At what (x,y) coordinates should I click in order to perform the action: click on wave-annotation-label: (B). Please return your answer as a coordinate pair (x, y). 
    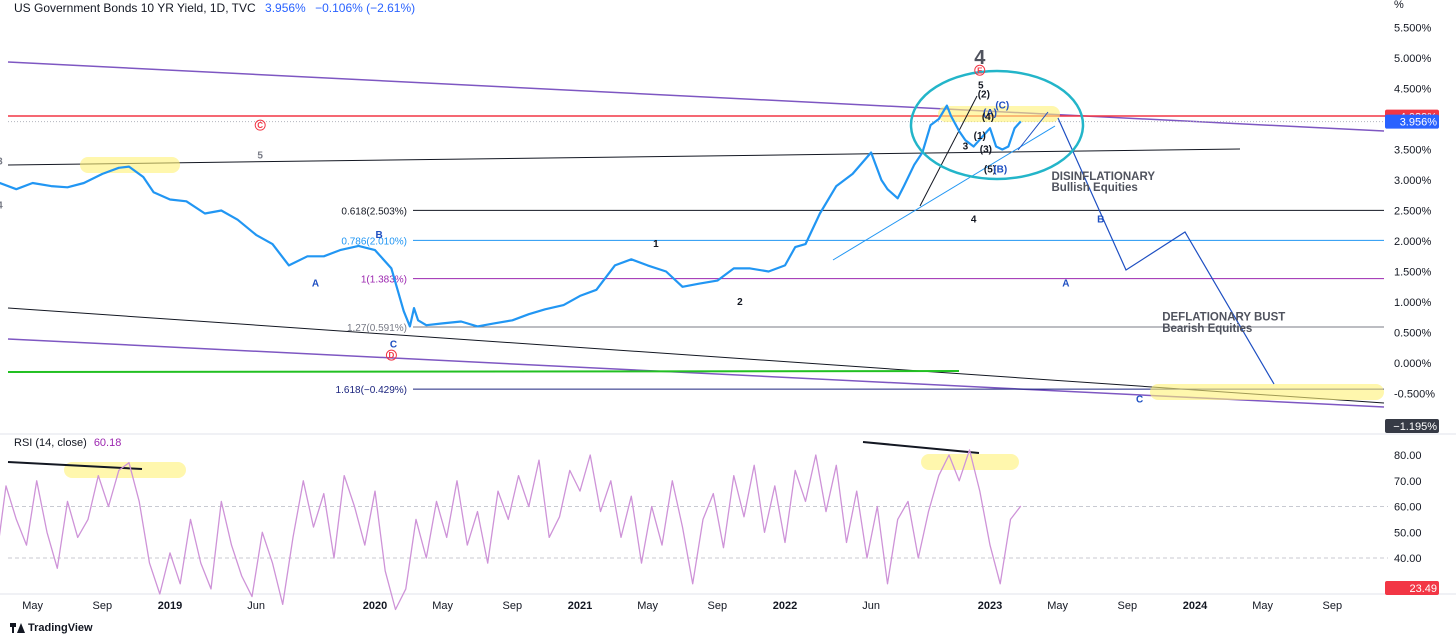
    Looking at the image, I should click on (1000, 170).